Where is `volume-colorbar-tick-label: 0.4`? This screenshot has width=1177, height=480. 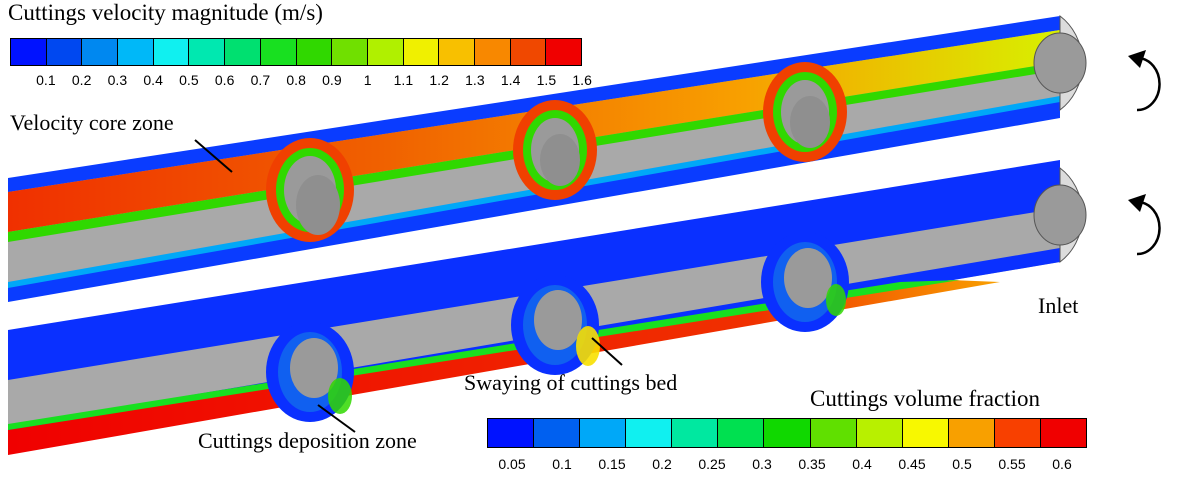 volume-colorbar-tick-label: 0.4 is located at coordinates (862, 464).